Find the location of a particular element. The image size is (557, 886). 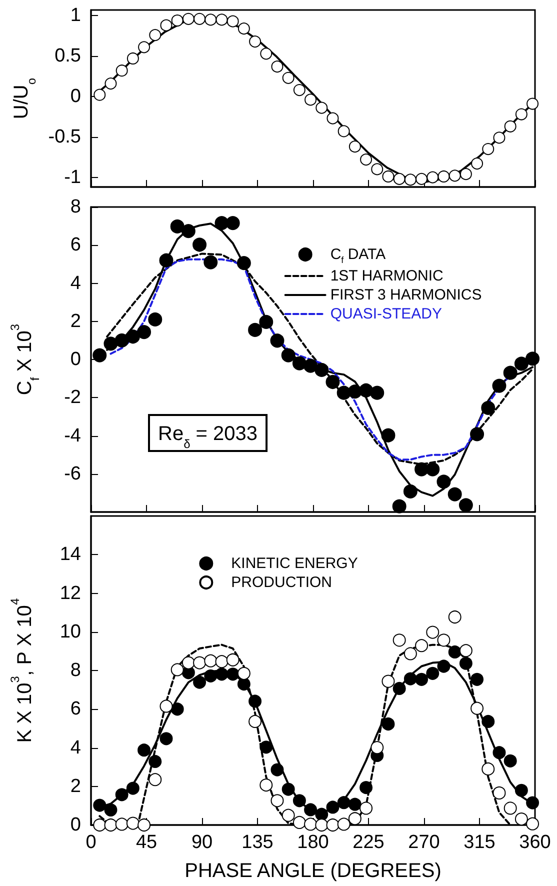

y-tick-label: -2 is located at coordinates (72, 397).